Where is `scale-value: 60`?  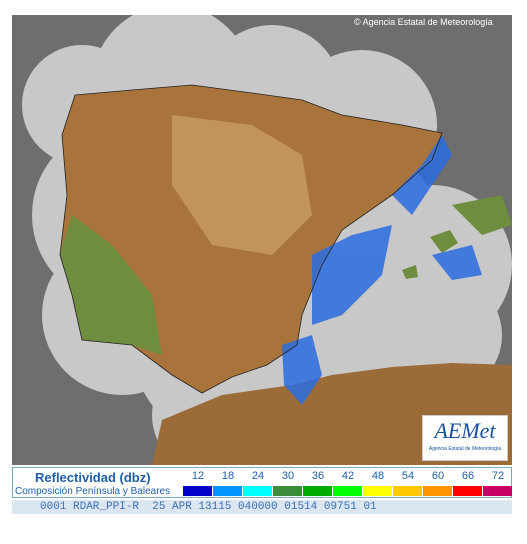
scale-value: 60 is located at coordinates (438, 476).